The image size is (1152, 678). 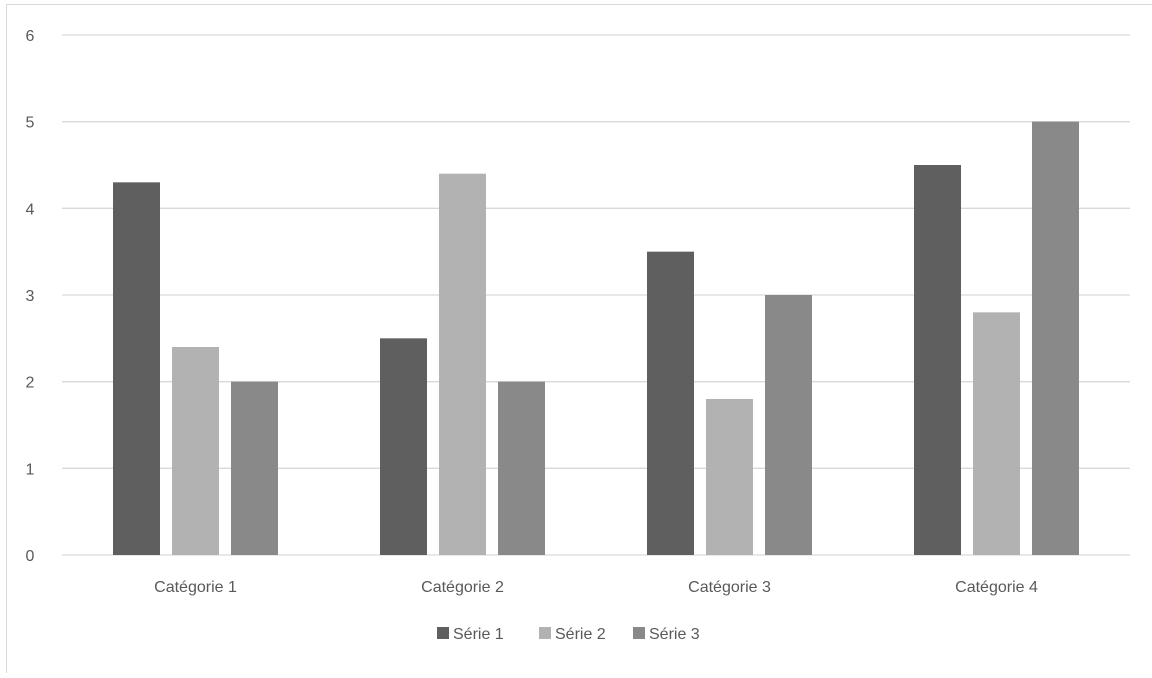 What do you see at coordinates (996, 587) in the screenshot?
I see `x-category-label: Catégorie 4` at bounding box center [996, 587].